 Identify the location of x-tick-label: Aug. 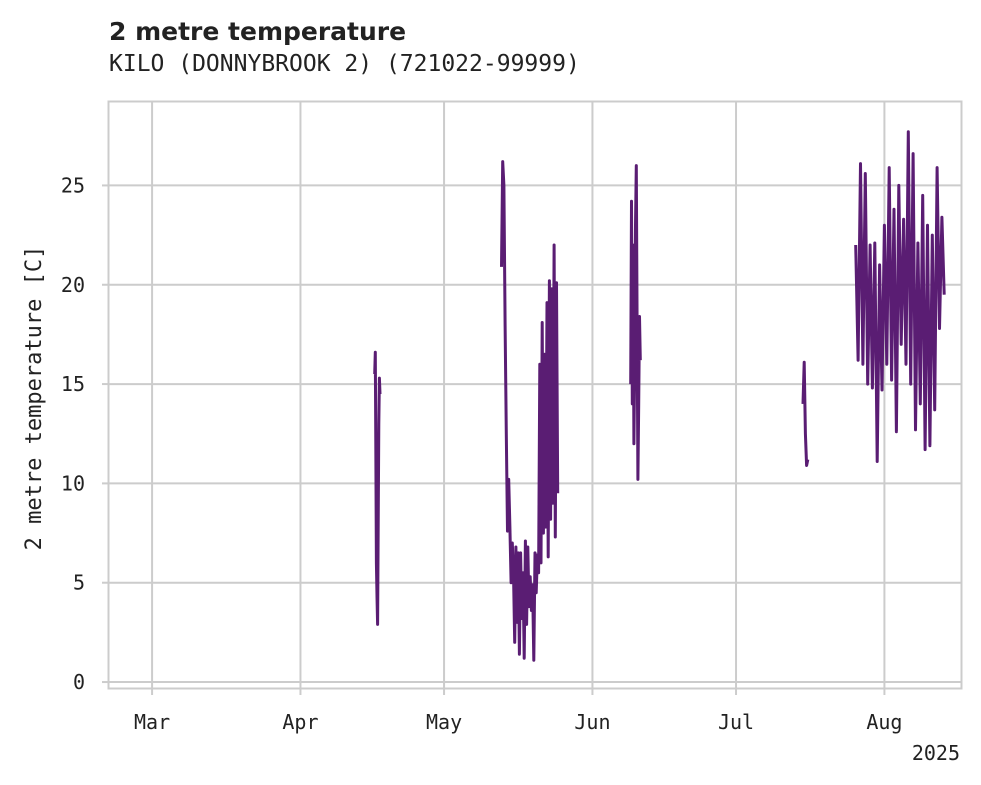
(884, 722).